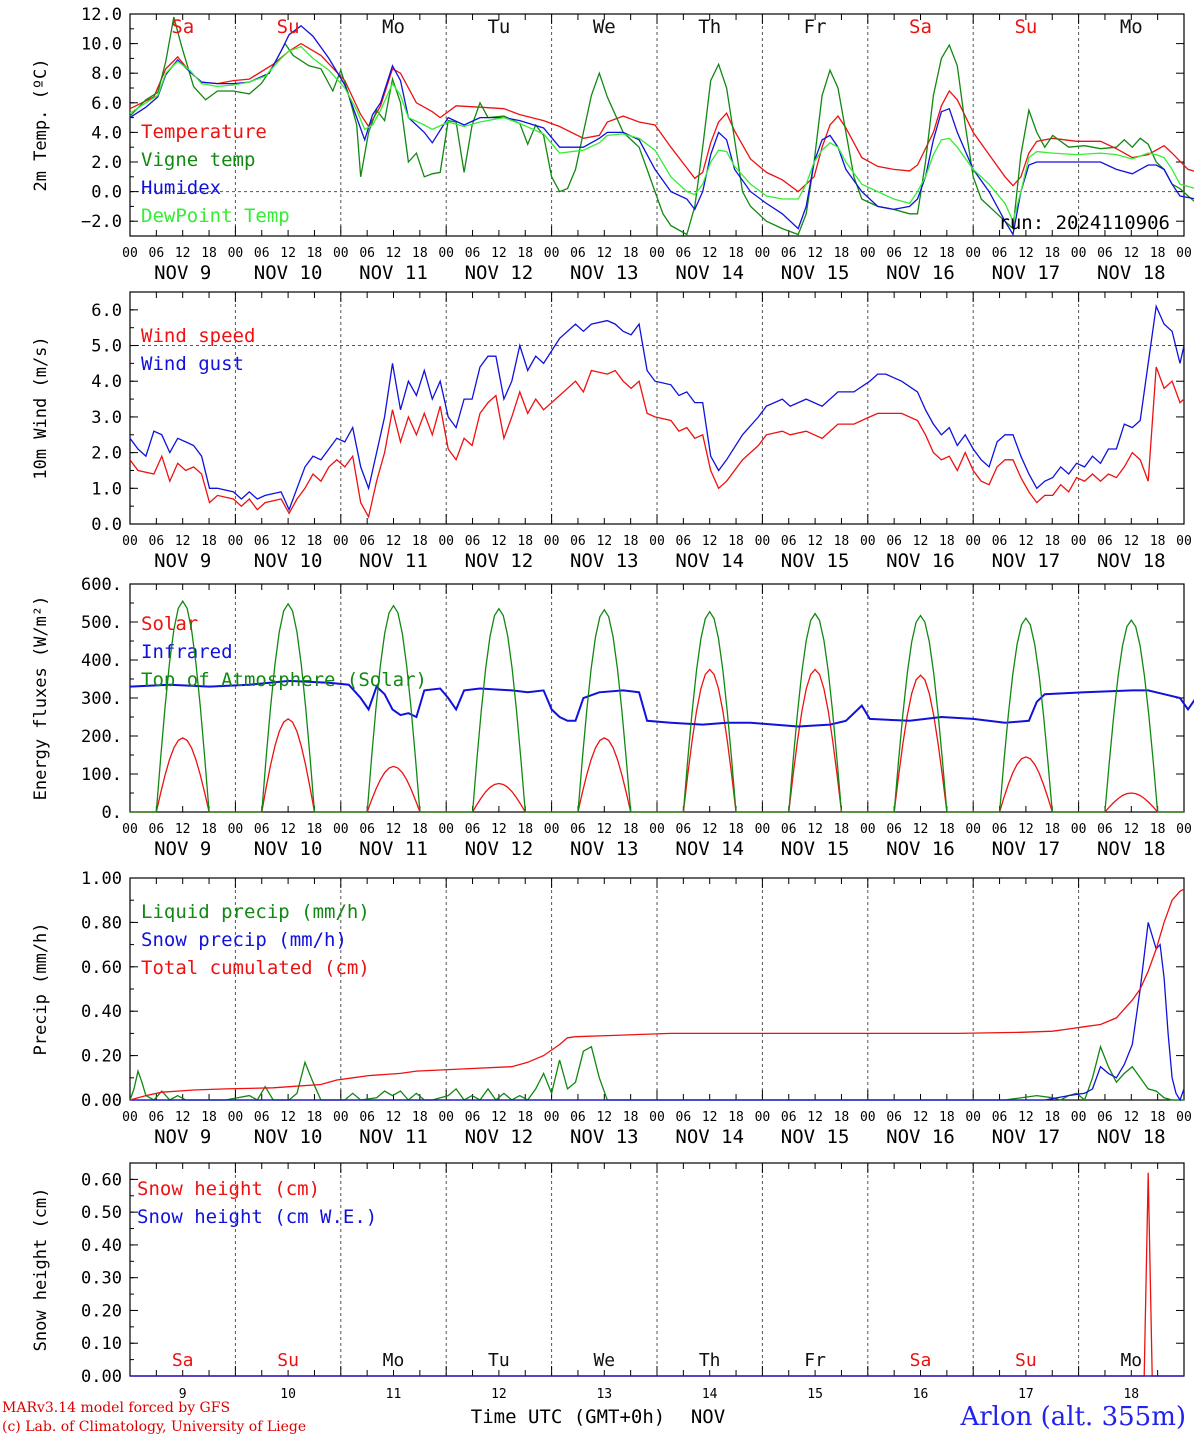 This screenshot has width=1194, height=1440. Describe the element at coordinates (101, 623) in the screenshot. I see `y-tick-label: 500.` at that location.